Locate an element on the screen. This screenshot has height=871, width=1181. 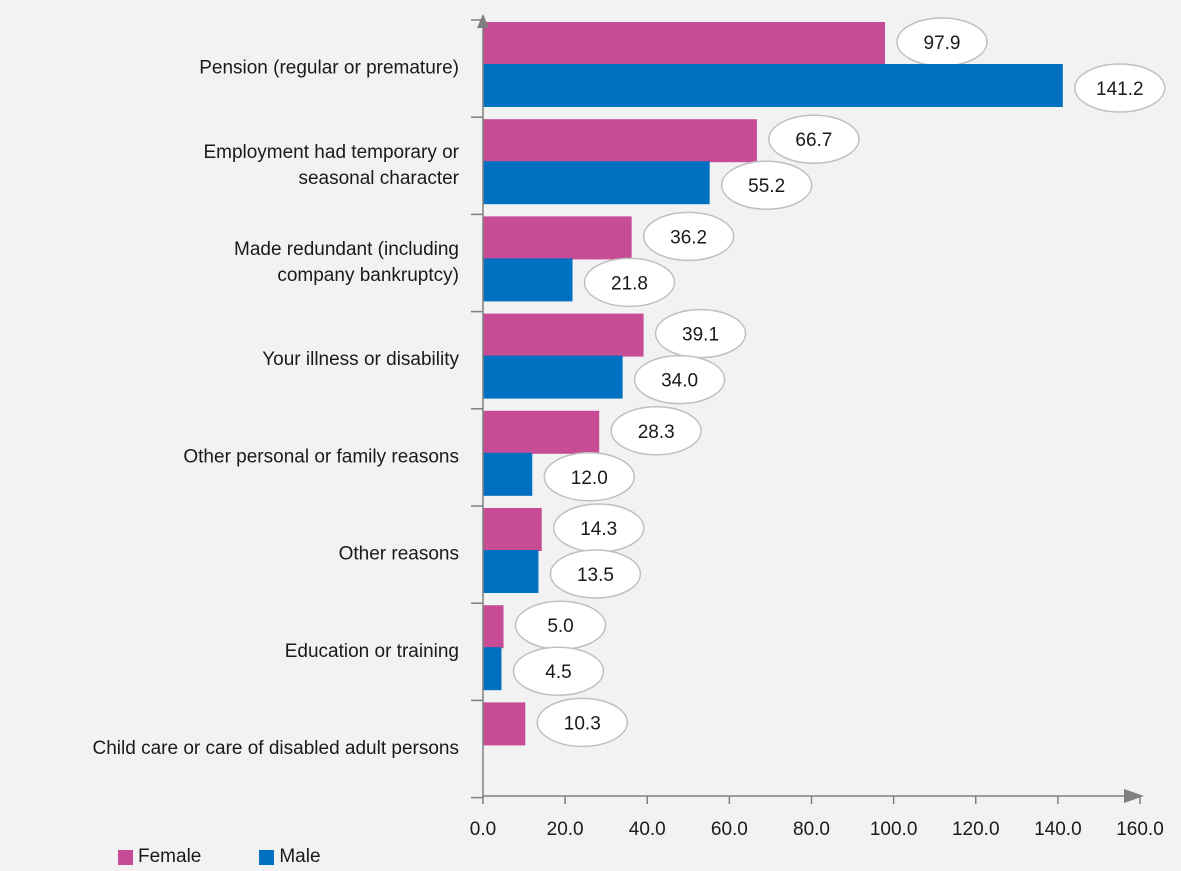
data-label-male-6: 4.5 is located at coordinates (558, 672).